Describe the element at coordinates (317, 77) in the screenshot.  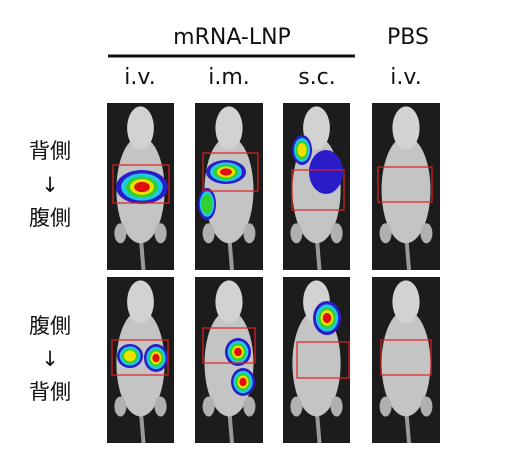
I see `column-label: s.c.` at that location.